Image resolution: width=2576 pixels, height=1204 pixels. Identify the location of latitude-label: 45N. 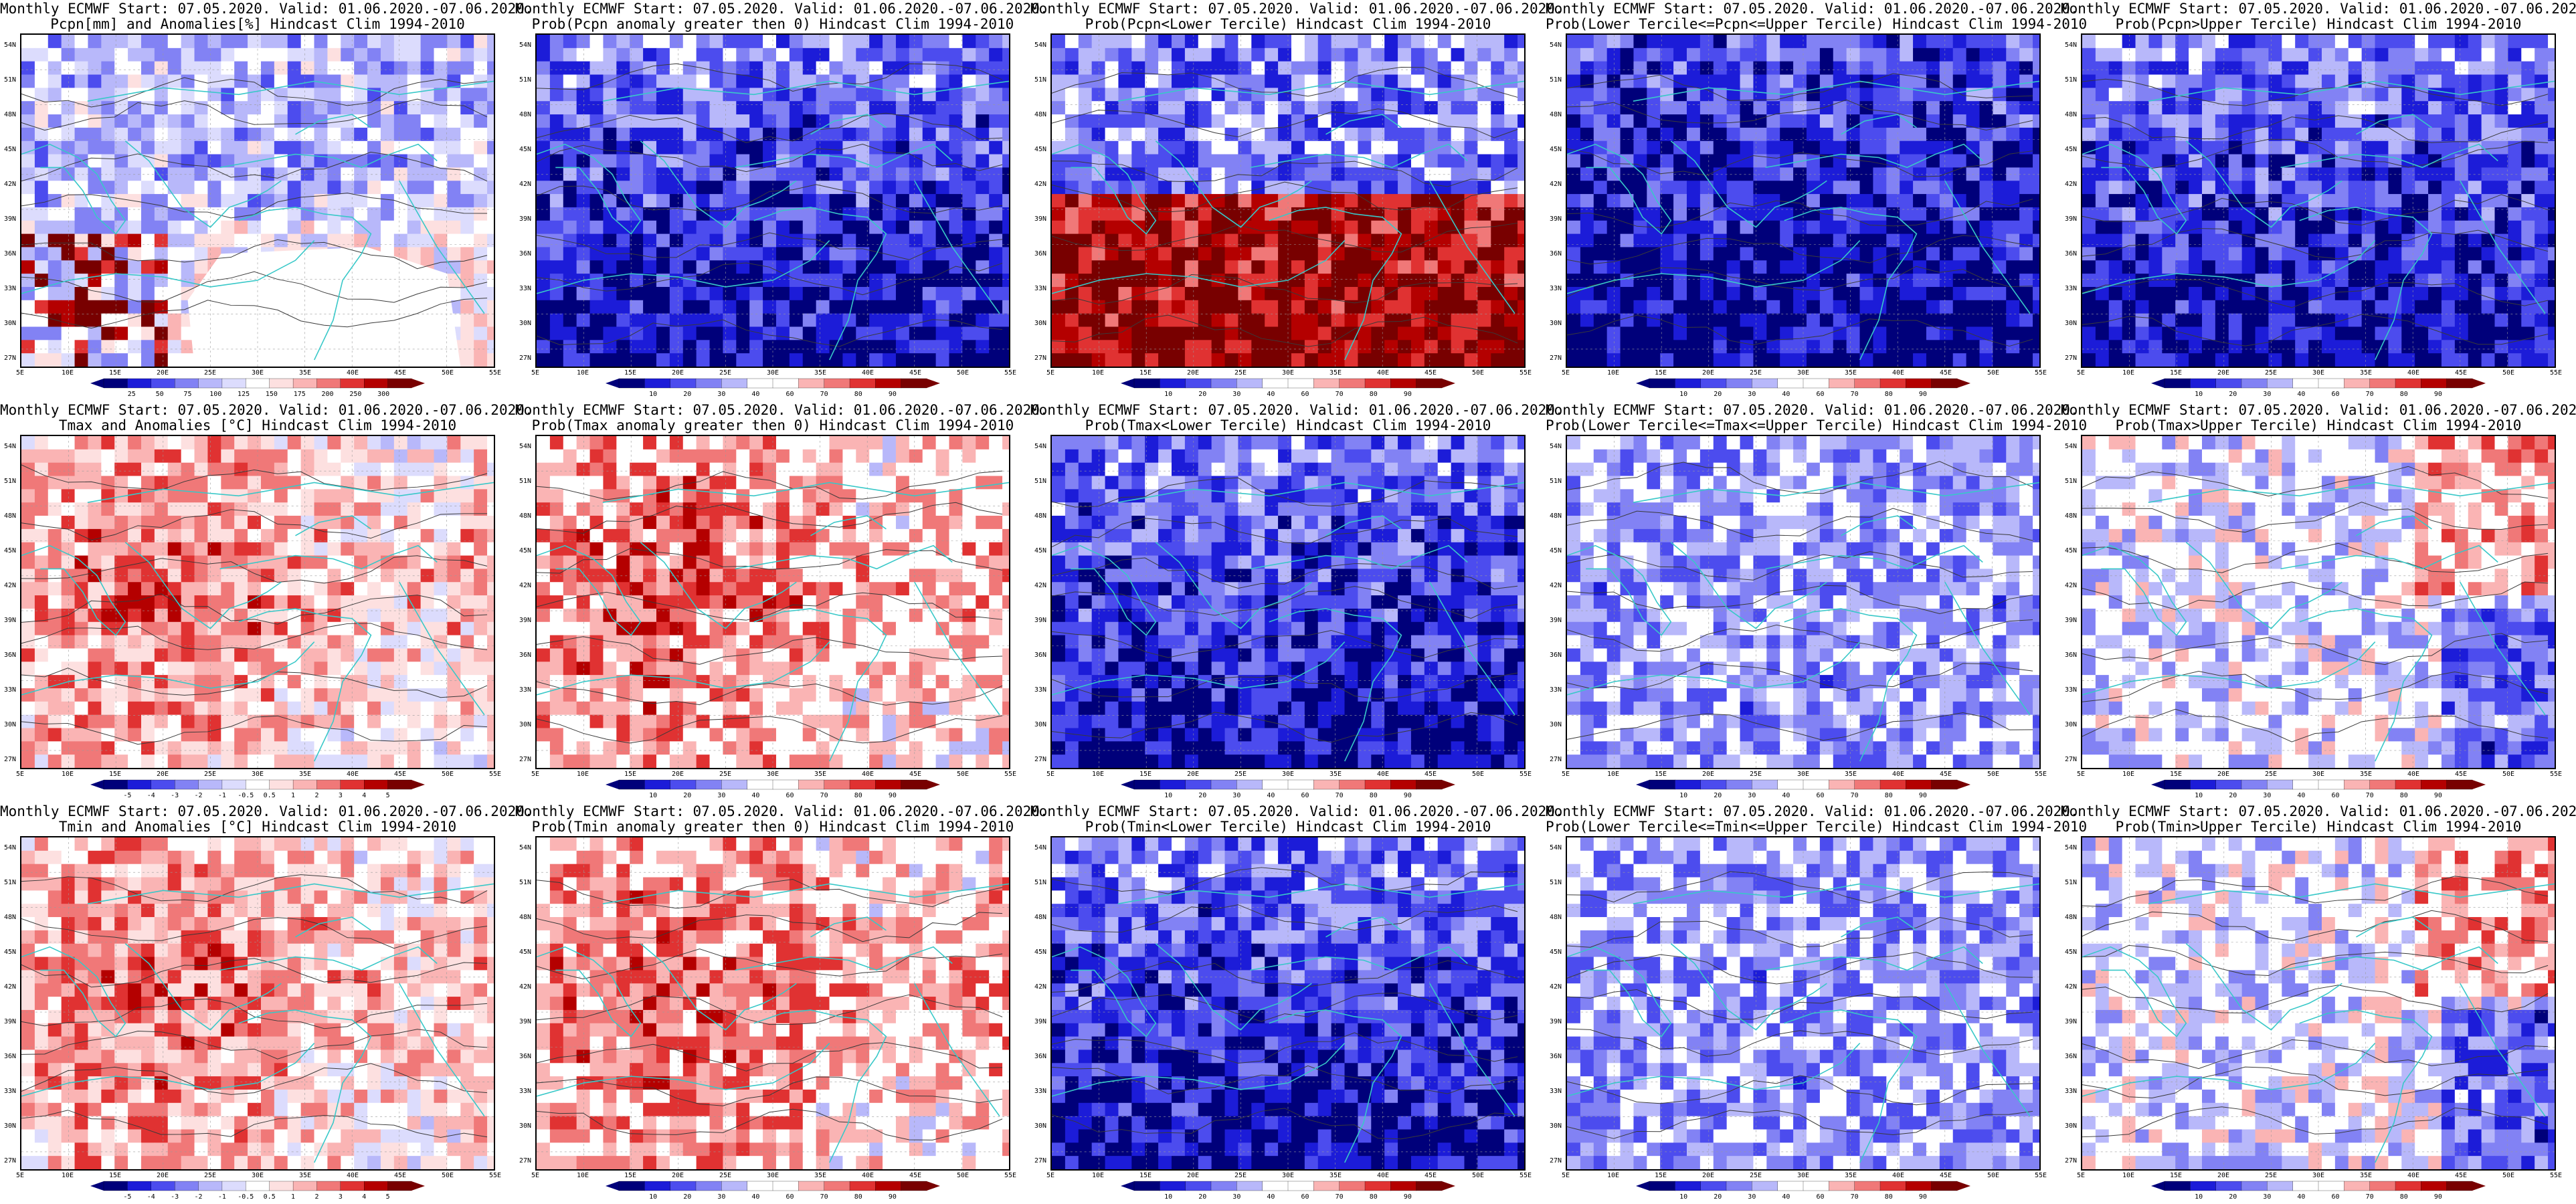
(1040, 952).